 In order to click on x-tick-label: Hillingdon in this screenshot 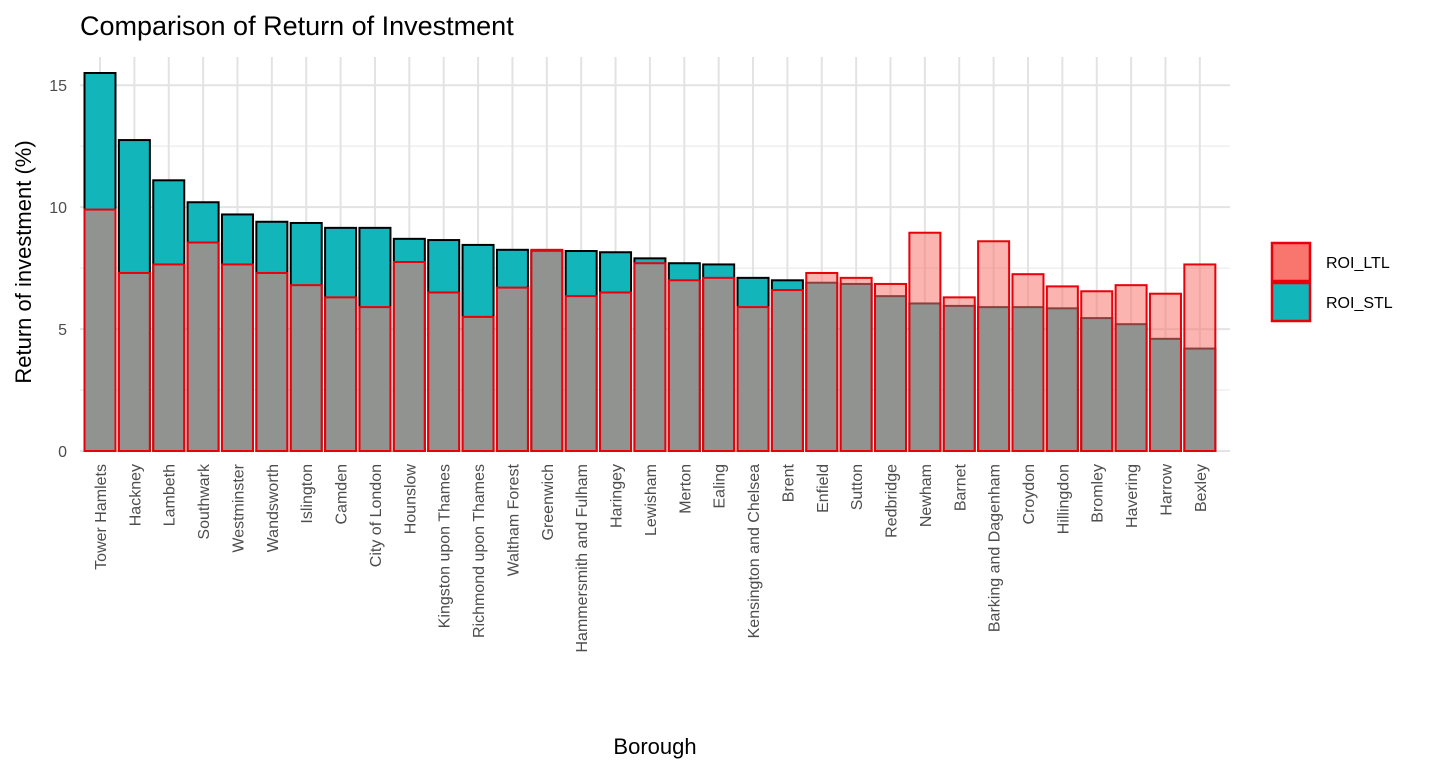, I will do `click(1063, 499)`.